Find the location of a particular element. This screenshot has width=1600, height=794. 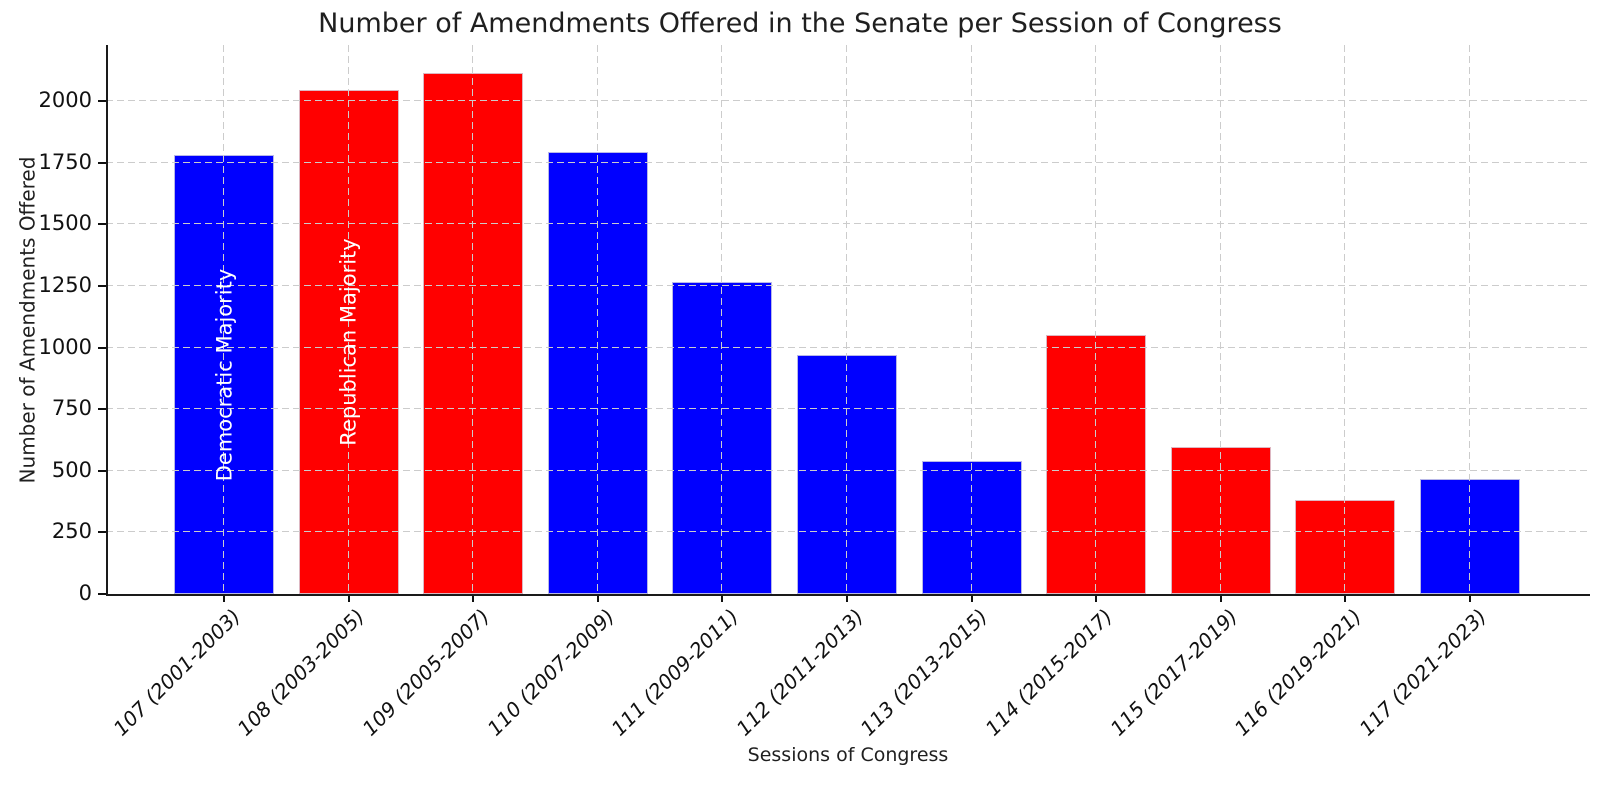

x-tick-label: 107 (2001-2003) is located at coordinates (176, 672).